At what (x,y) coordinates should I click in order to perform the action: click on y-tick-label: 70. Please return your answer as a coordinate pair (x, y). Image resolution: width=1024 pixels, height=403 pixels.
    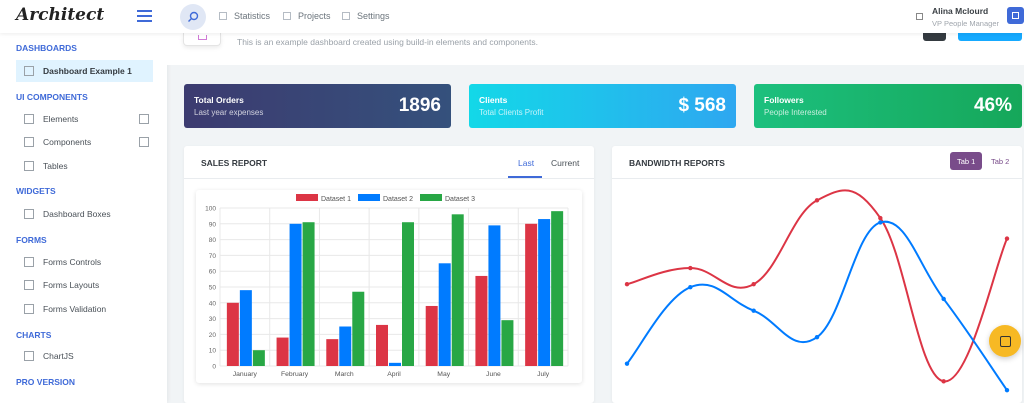
    Looking at the image, I should click on (213, 256).